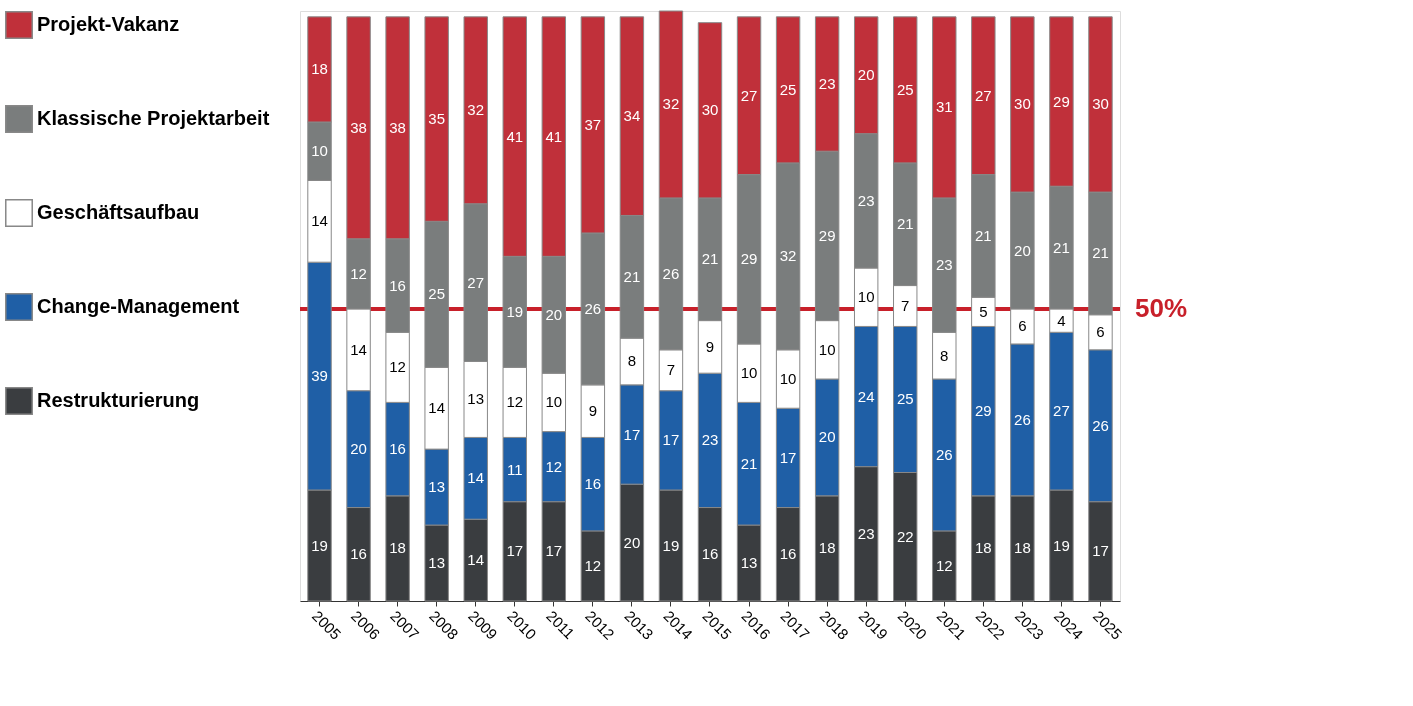 The width and height of the screenshot is (1413, 706). What do you see at coordinates (153, 118) in the screenshot?
I see `legend-label: Klassische Projektarbeit` at bounding box center [153, 118].